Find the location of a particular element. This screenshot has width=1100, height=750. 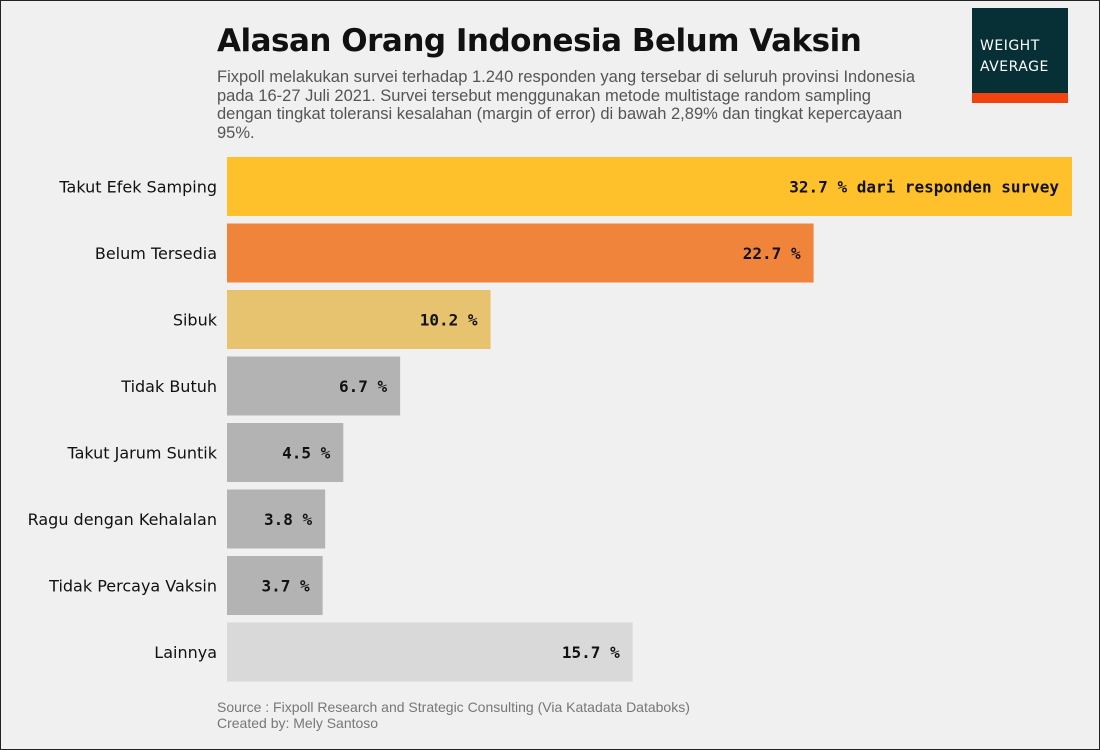

category-label: Sibuk is located at coordinates (195, 320).